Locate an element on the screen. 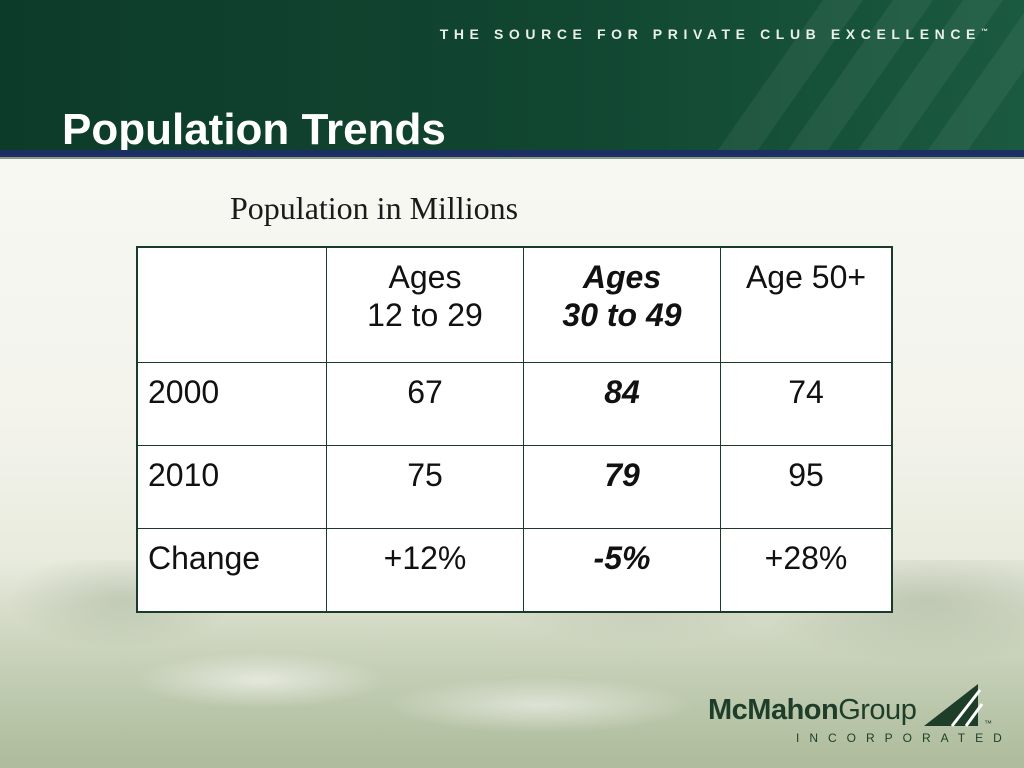 The width and height of the screenshot is (1024, 768). header-cell-ages-12-29: Ages 12 to 29 is located at coordinates (425, 304).